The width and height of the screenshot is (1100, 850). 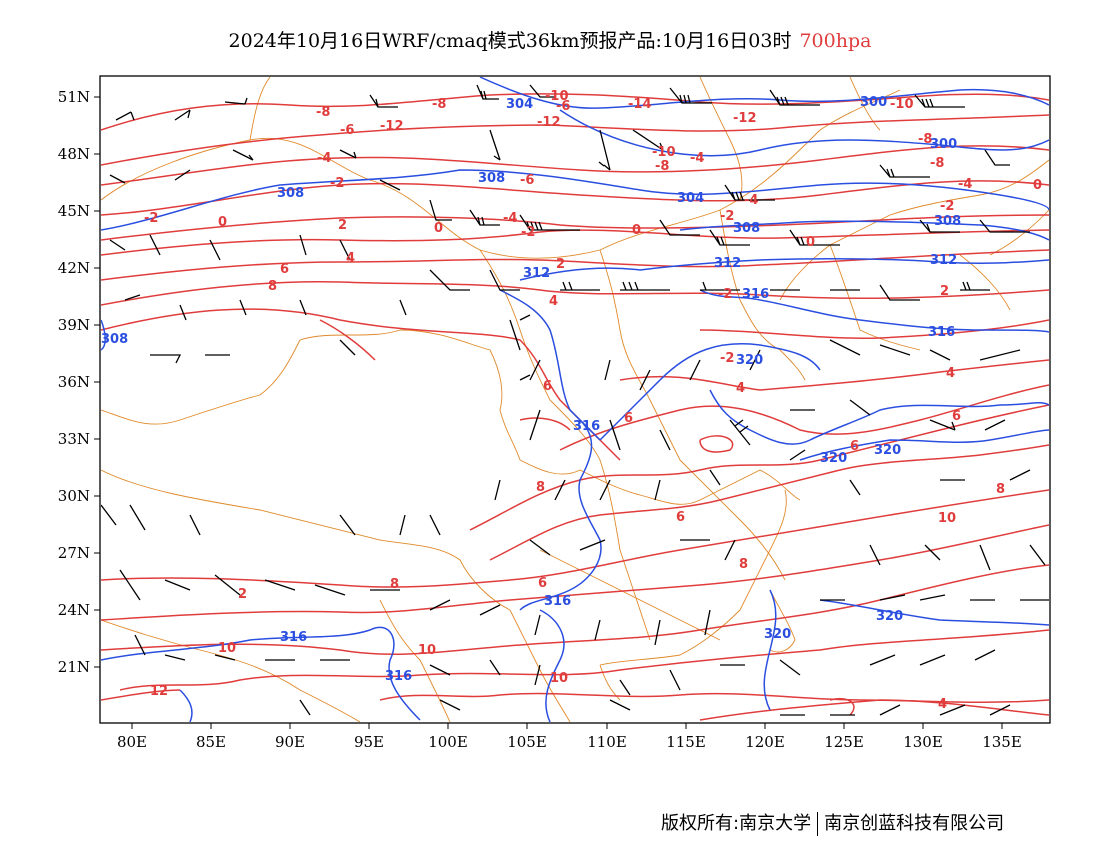 What do you see at coordinates (159, 691) in the screenshot?
I see `temp-label: 12` at bounding box center [159, 691].